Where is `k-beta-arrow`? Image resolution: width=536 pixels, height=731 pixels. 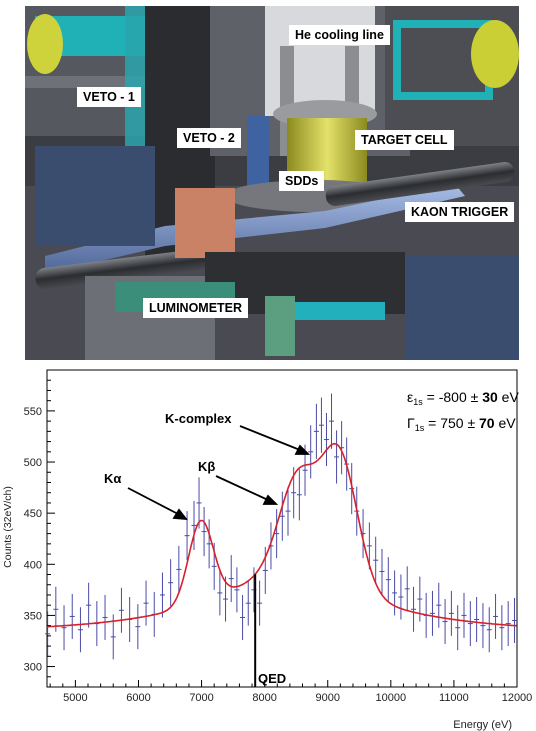
k-beta-arrow is located at coordinates (242, 488).